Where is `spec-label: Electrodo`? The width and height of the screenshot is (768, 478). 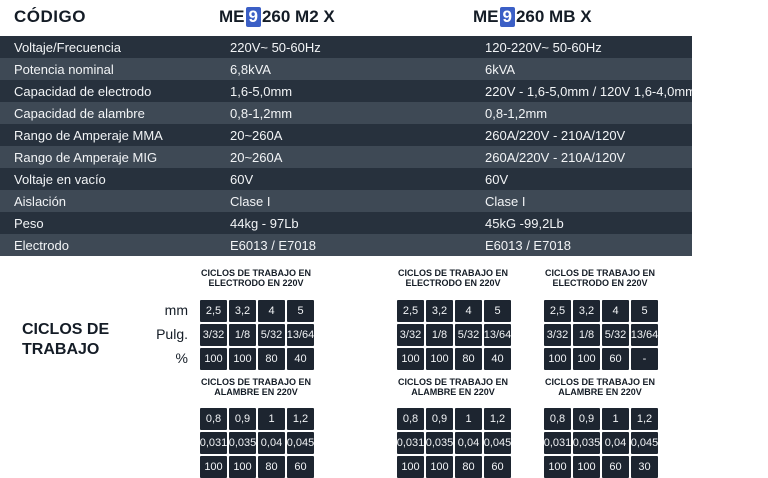 spec-label: Electrodo is located at coordinates (110, 245).